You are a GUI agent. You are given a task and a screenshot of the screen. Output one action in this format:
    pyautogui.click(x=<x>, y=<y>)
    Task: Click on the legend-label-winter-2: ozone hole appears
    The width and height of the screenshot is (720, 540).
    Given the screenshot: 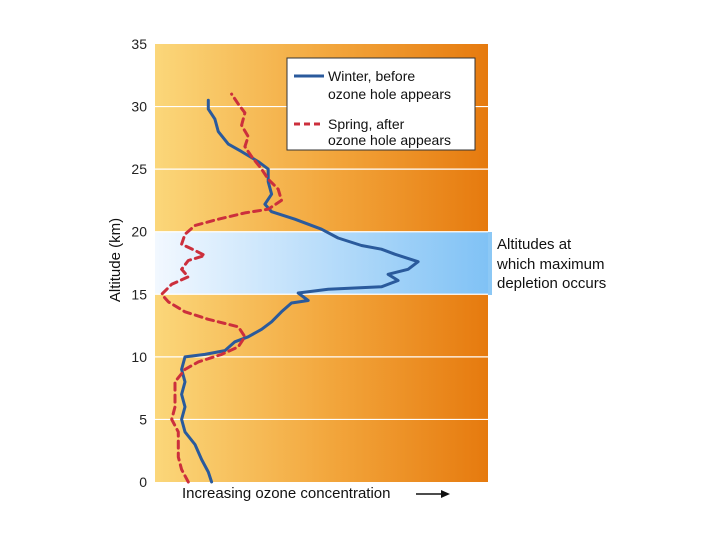 What is the action you would take?
    pyautogui.click(x=389, y=94)
    